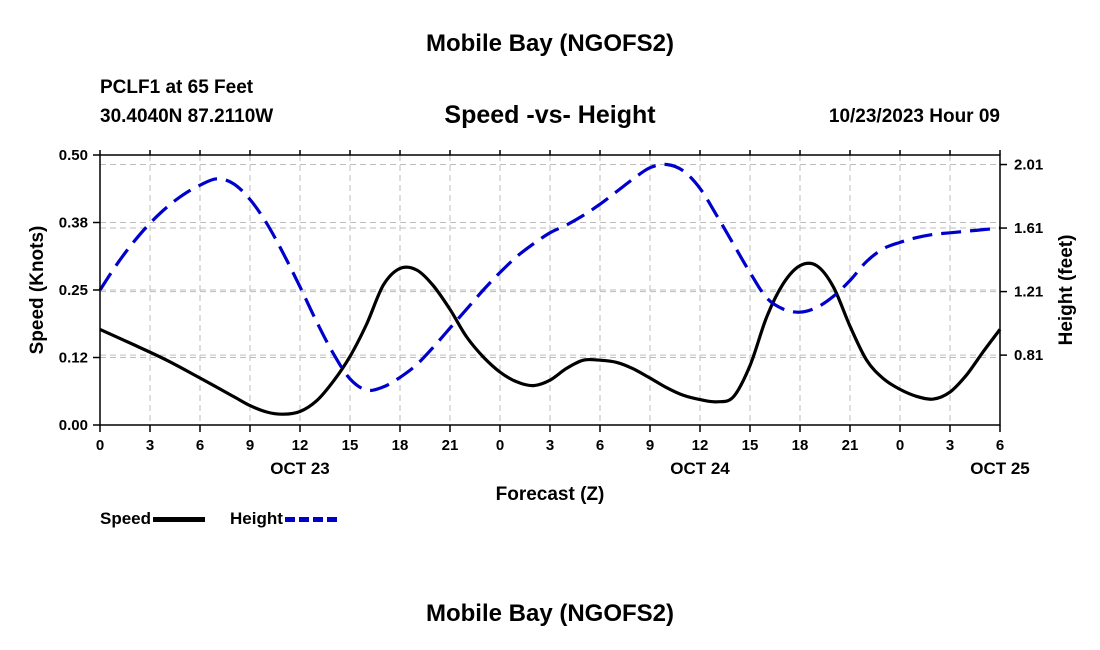  What do you see at coordinates (1028, 355) in the screenshot?
I see `y2-tick-label: 0.81` at bounding box center [1028, 355].